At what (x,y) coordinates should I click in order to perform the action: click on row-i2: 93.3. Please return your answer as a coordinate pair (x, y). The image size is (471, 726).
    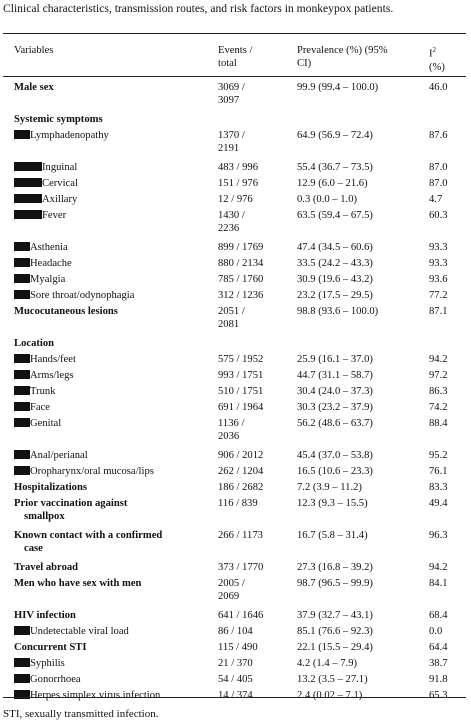
    Looking at the image, I should click on (438, 263).